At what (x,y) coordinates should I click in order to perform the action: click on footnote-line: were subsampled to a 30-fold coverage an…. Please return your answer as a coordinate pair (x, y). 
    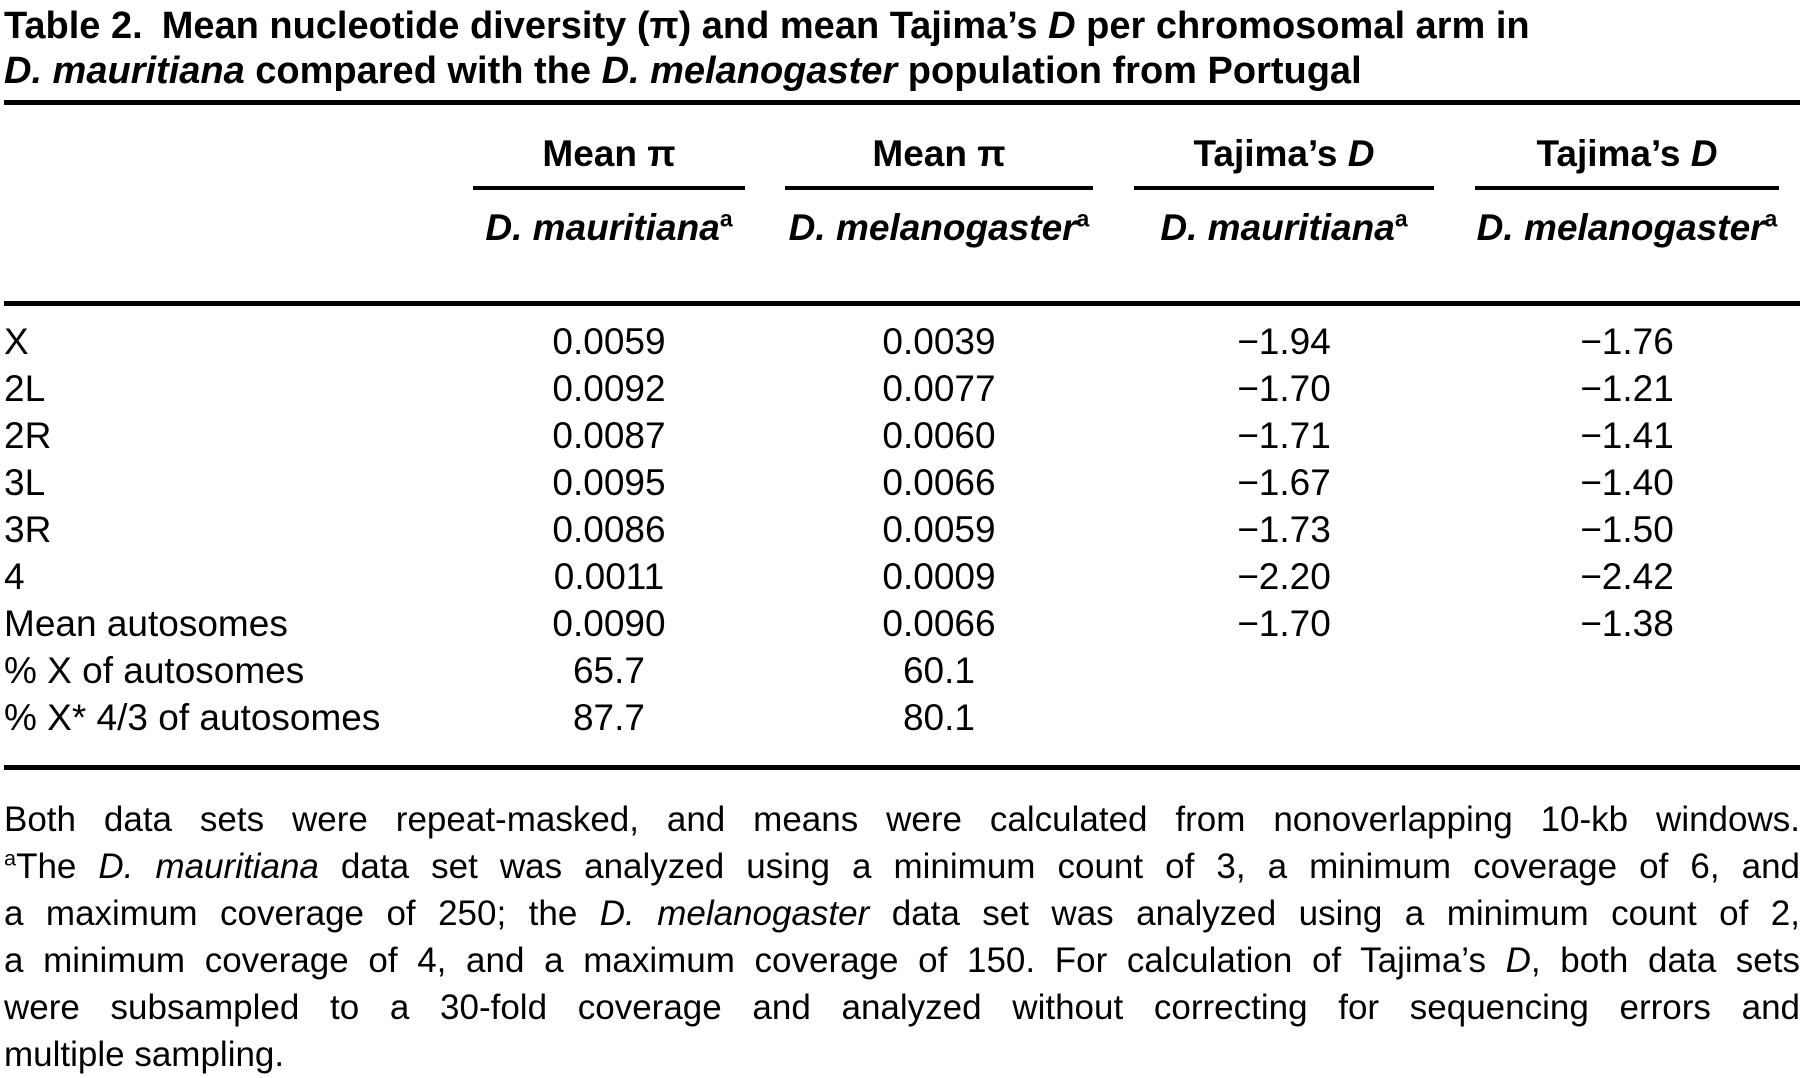
    Looking at the image, I should click on (902, 1007).